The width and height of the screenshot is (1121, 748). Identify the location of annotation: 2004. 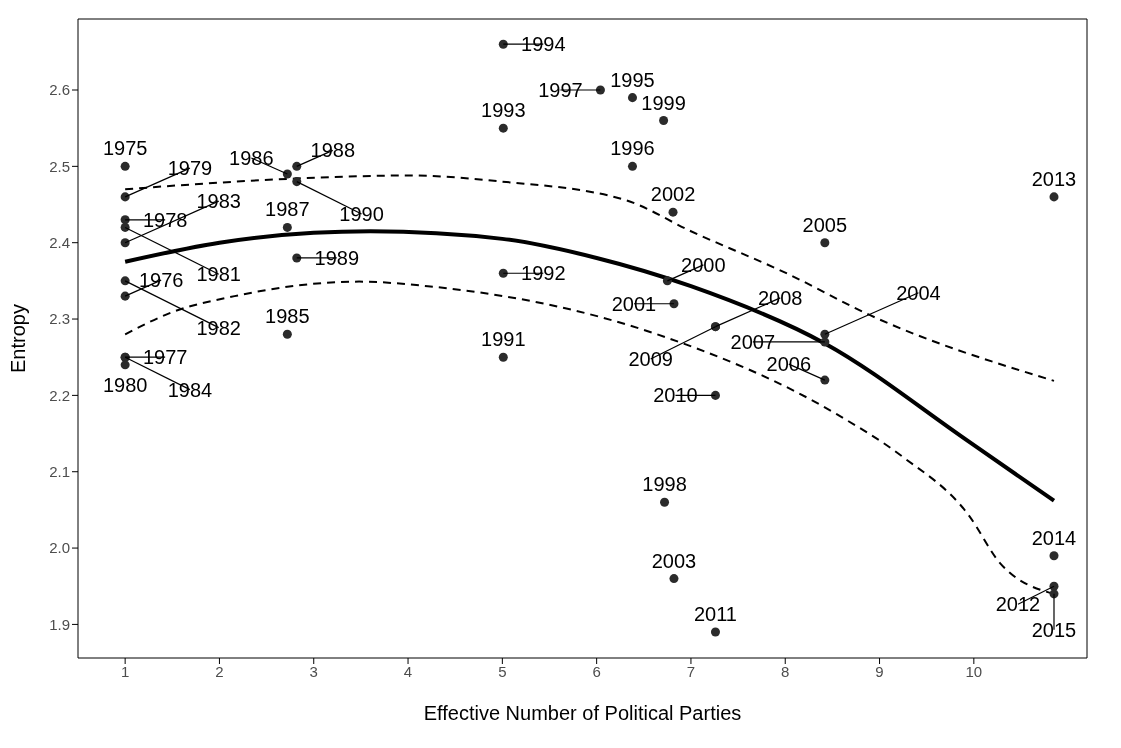
(918, 292).